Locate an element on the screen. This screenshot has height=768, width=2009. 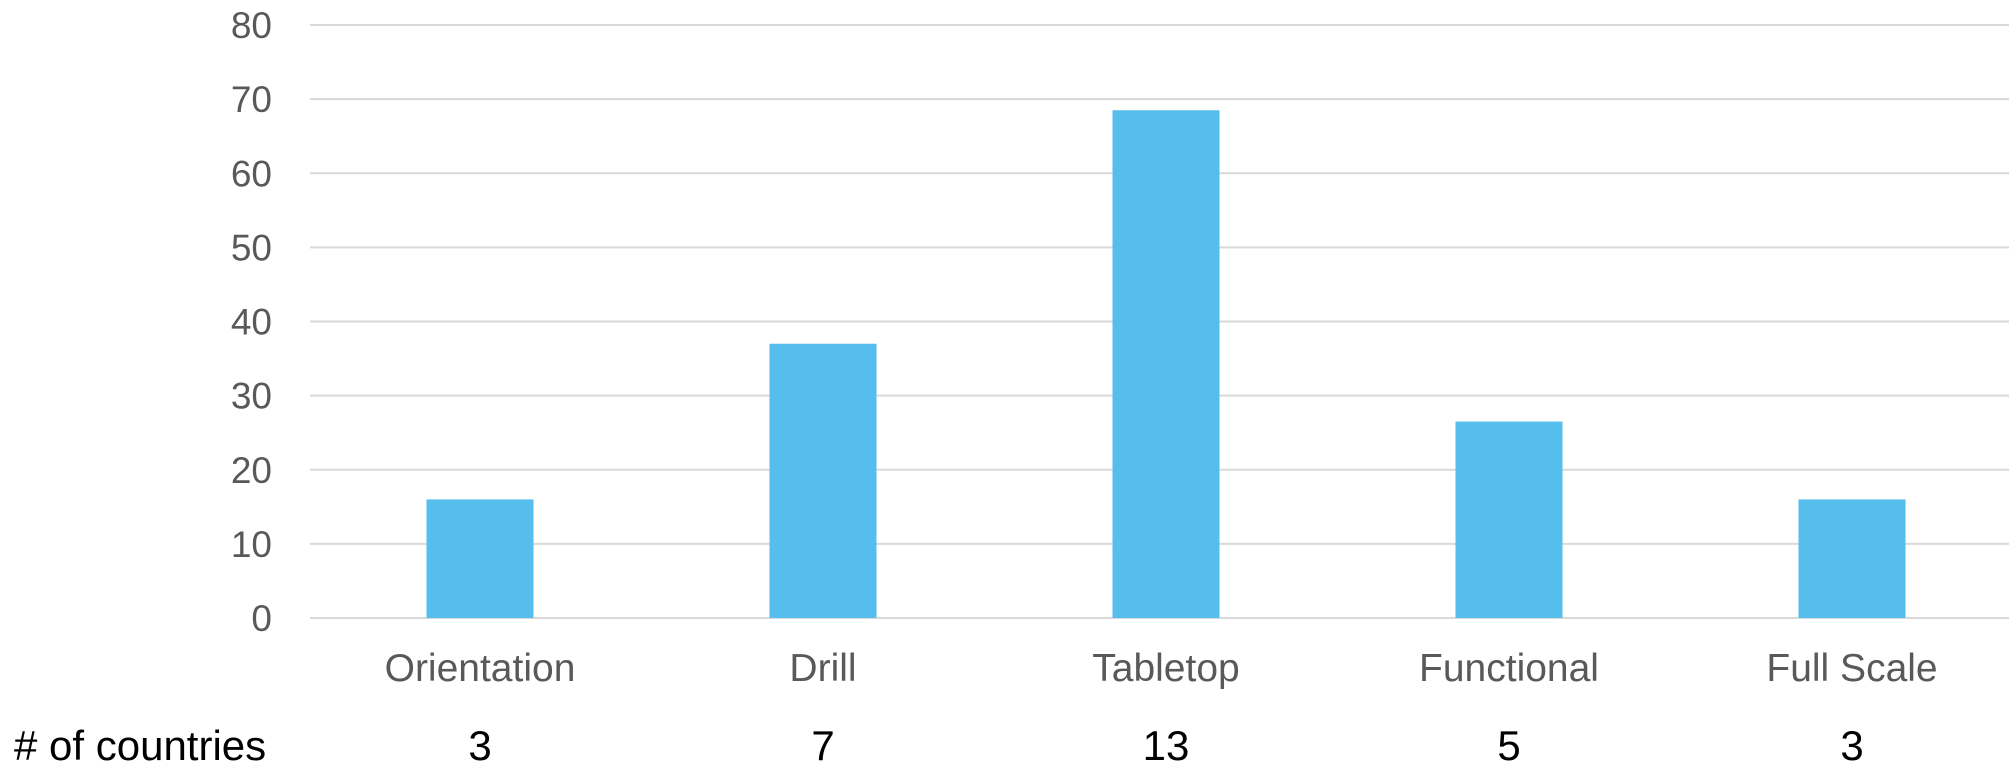
y-tick-label: 0 is located at coordinates (261, 618).